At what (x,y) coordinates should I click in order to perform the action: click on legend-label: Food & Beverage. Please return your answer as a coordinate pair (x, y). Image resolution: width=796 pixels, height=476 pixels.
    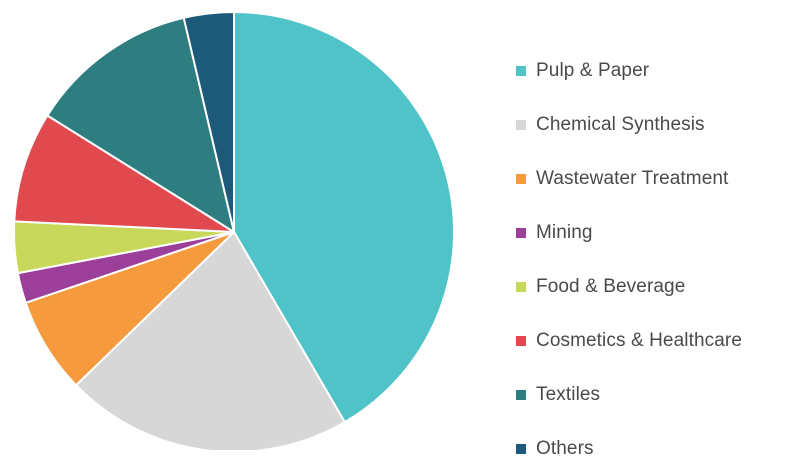
    Looking at the image, I should click on (611, 286).